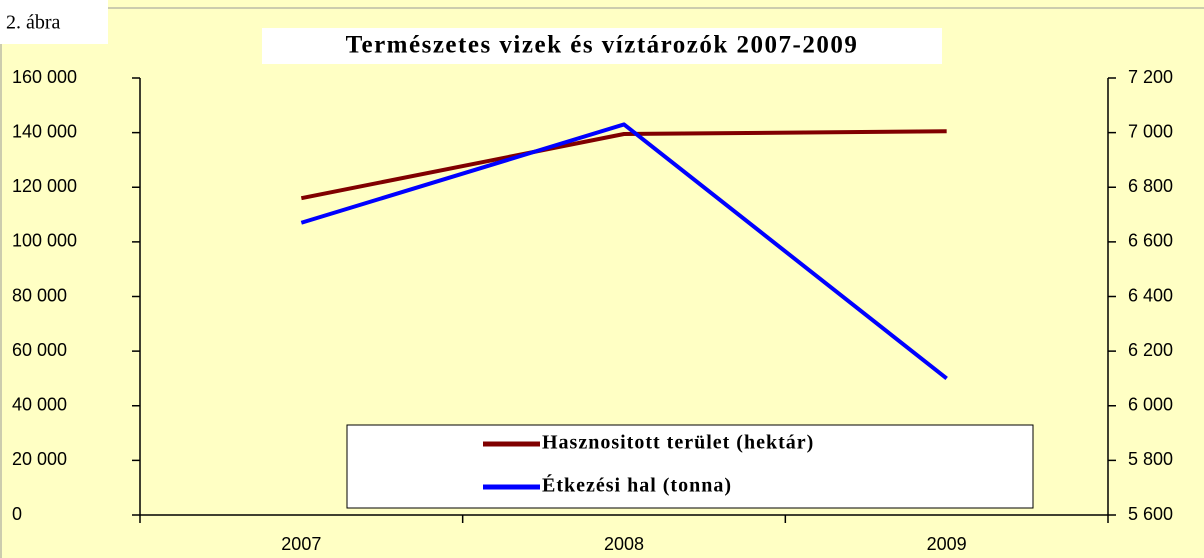  I want to click on legend-label: Hasznositott terület (hektár), so click(678, 443).